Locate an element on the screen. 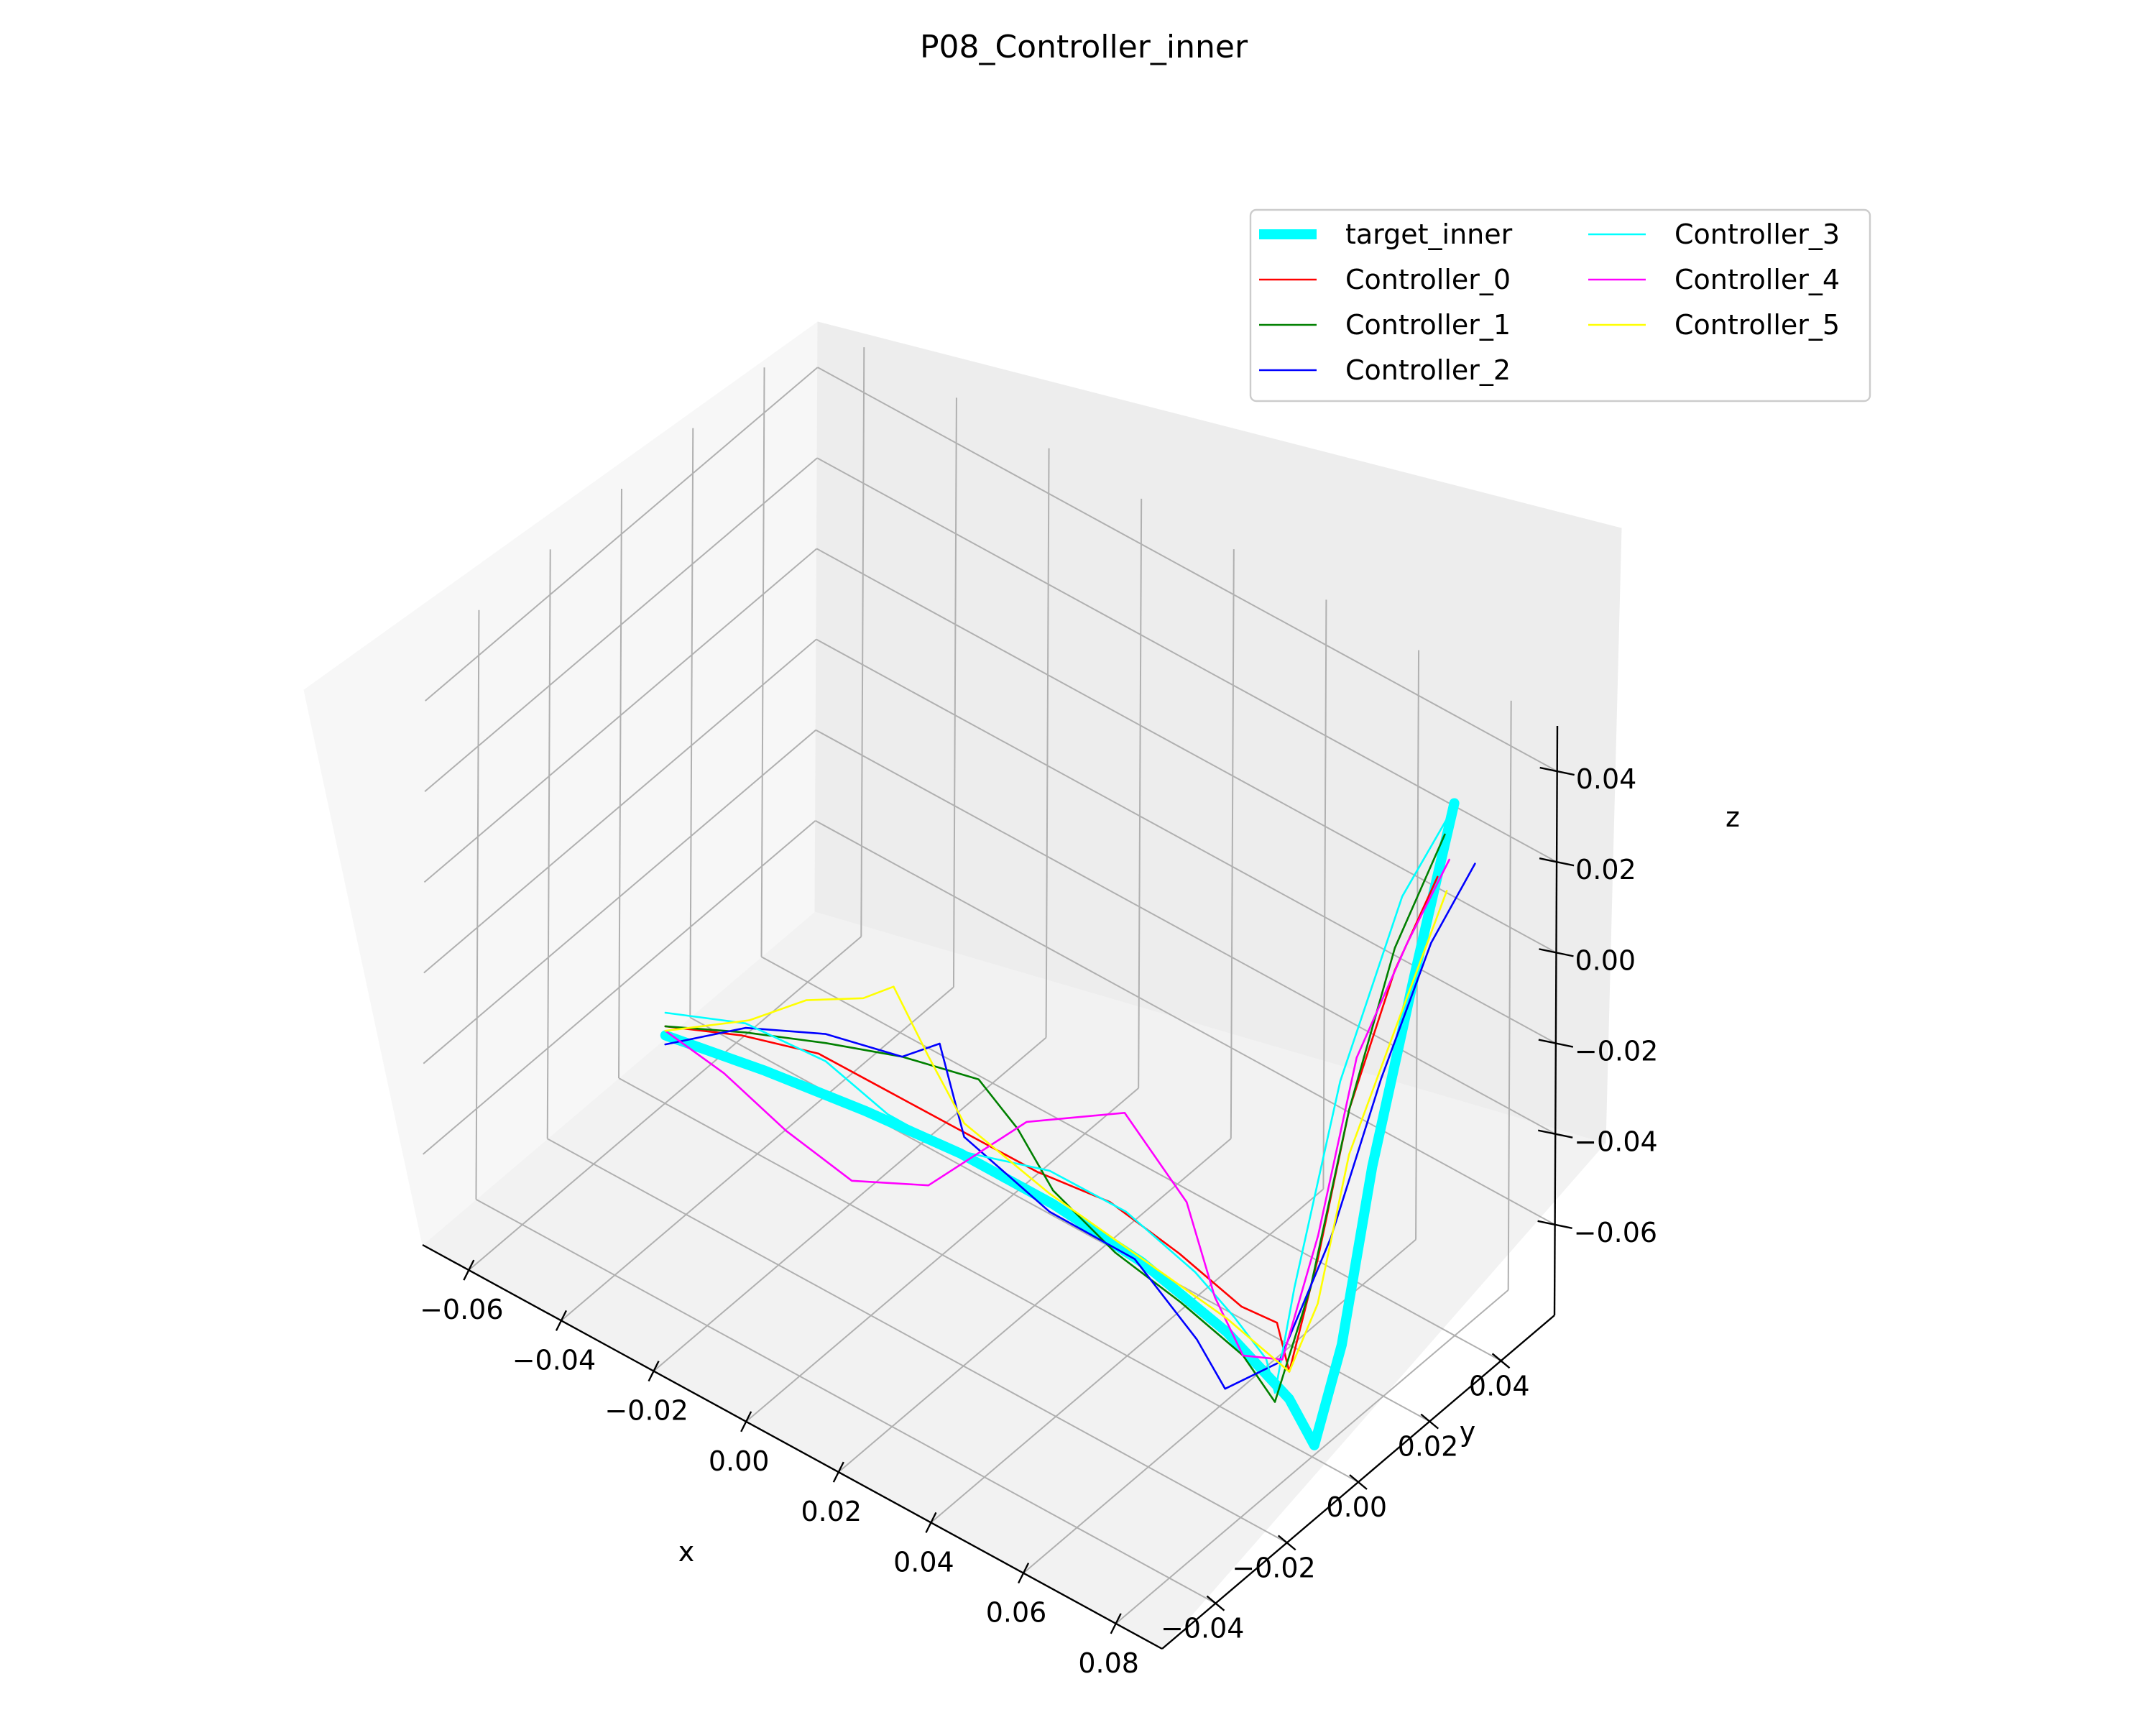  y-tick-label: −0.02 is located at coordinates (1273, 1567).